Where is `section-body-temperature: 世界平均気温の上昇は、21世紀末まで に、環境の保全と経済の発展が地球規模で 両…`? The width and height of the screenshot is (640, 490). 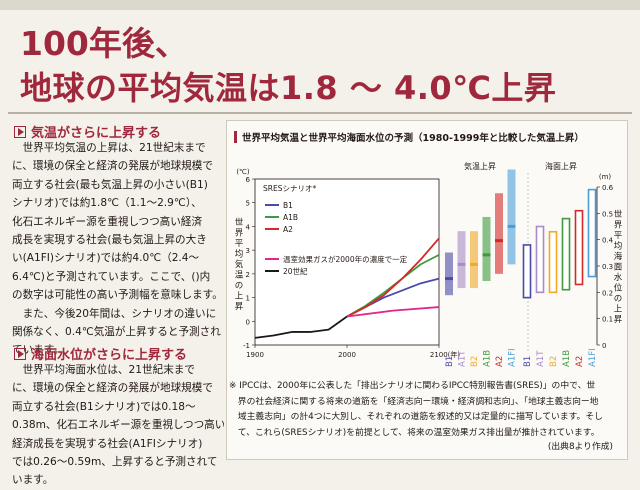 section-body-temperature: 世界平均気温の上昇は、21世紀末まで に、環境の保全と経済の発展が地球規模で 両… is located at coordinates (118, 249).